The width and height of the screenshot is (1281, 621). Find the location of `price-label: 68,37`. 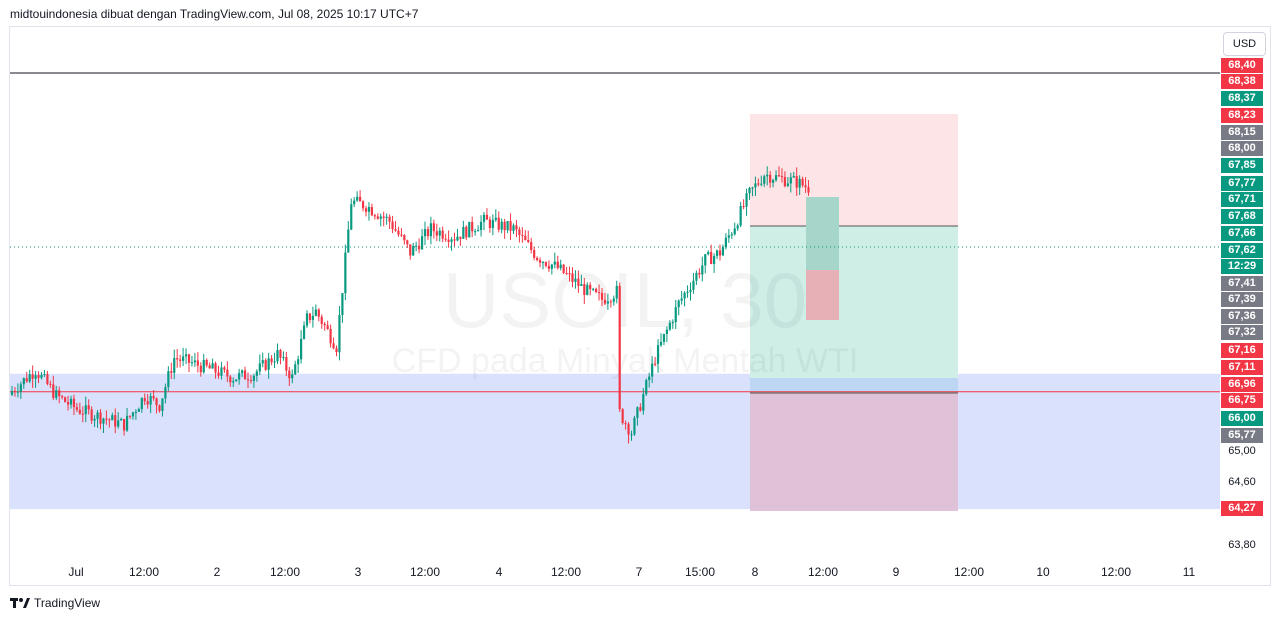

price-label: 68,37 is located at coordinates (1242, 98).